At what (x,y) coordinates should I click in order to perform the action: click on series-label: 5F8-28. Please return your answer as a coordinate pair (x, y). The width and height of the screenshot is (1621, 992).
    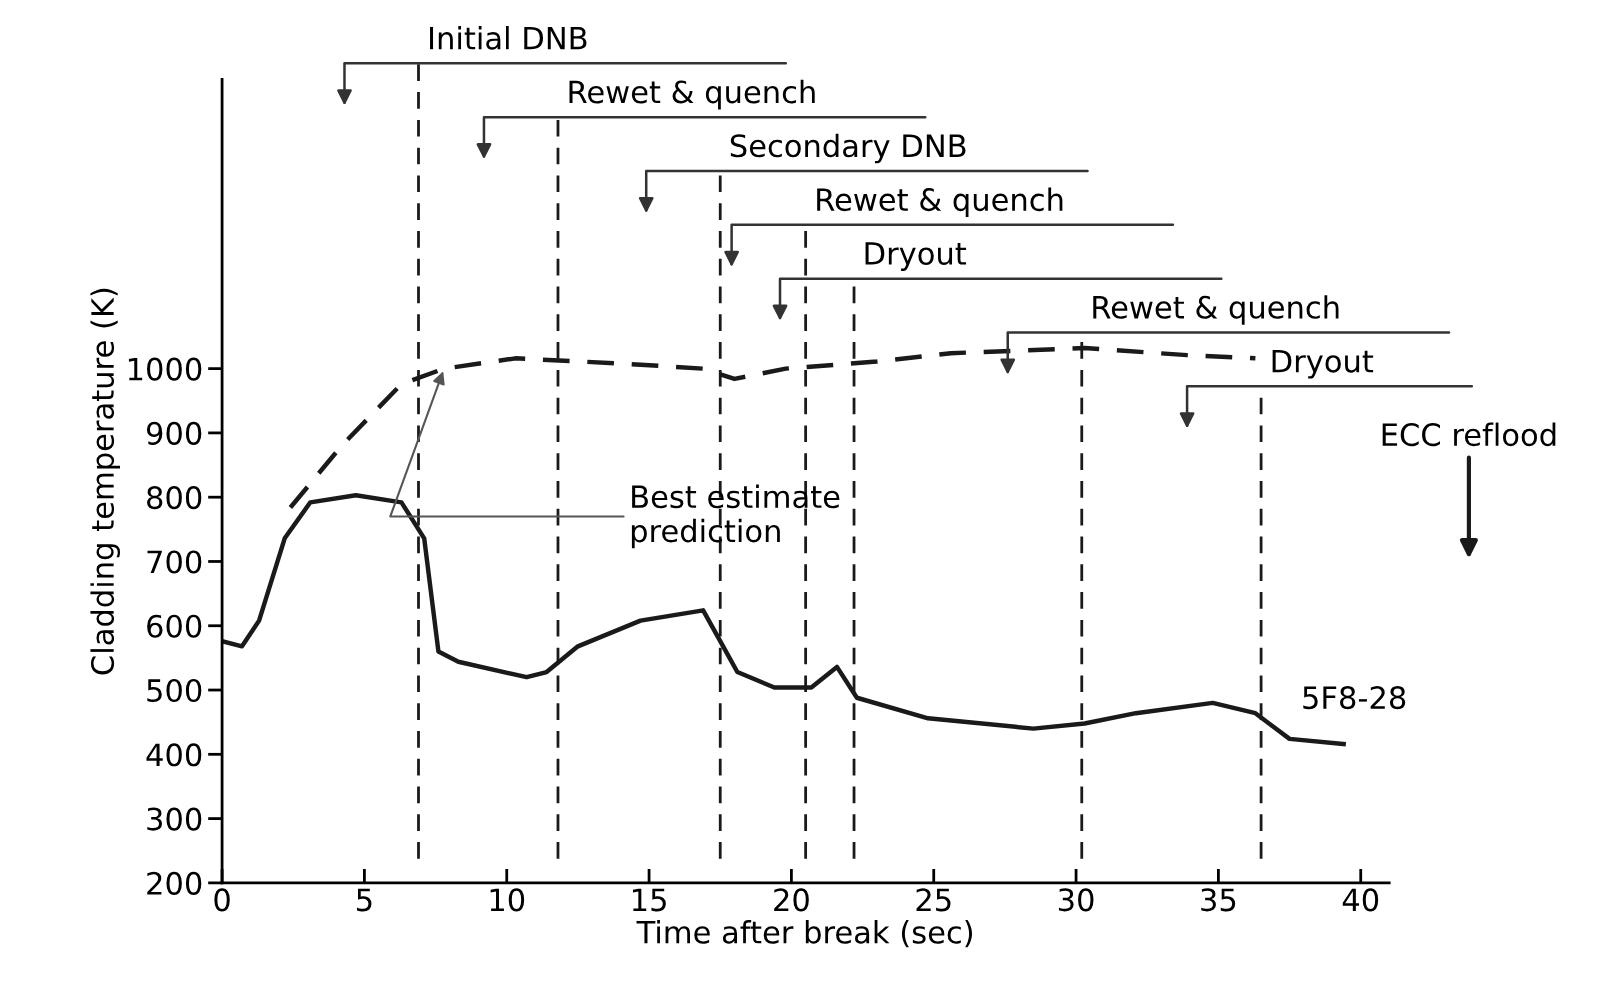
    Looking at the image, I should click on (1354, 698).